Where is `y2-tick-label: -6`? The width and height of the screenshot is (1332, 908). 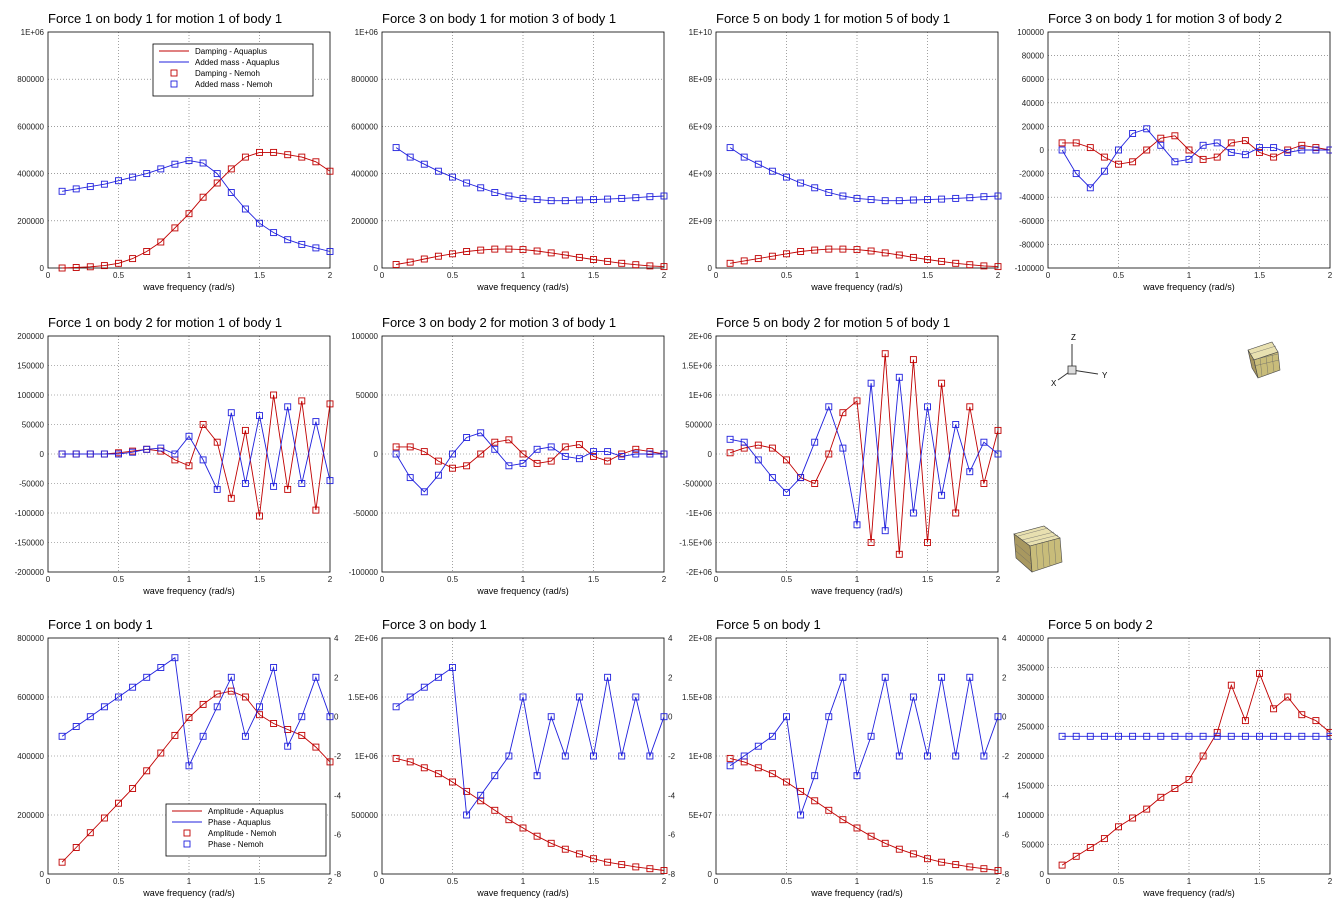
y2-tick-label: -6 is located at coordinates (672, 835).